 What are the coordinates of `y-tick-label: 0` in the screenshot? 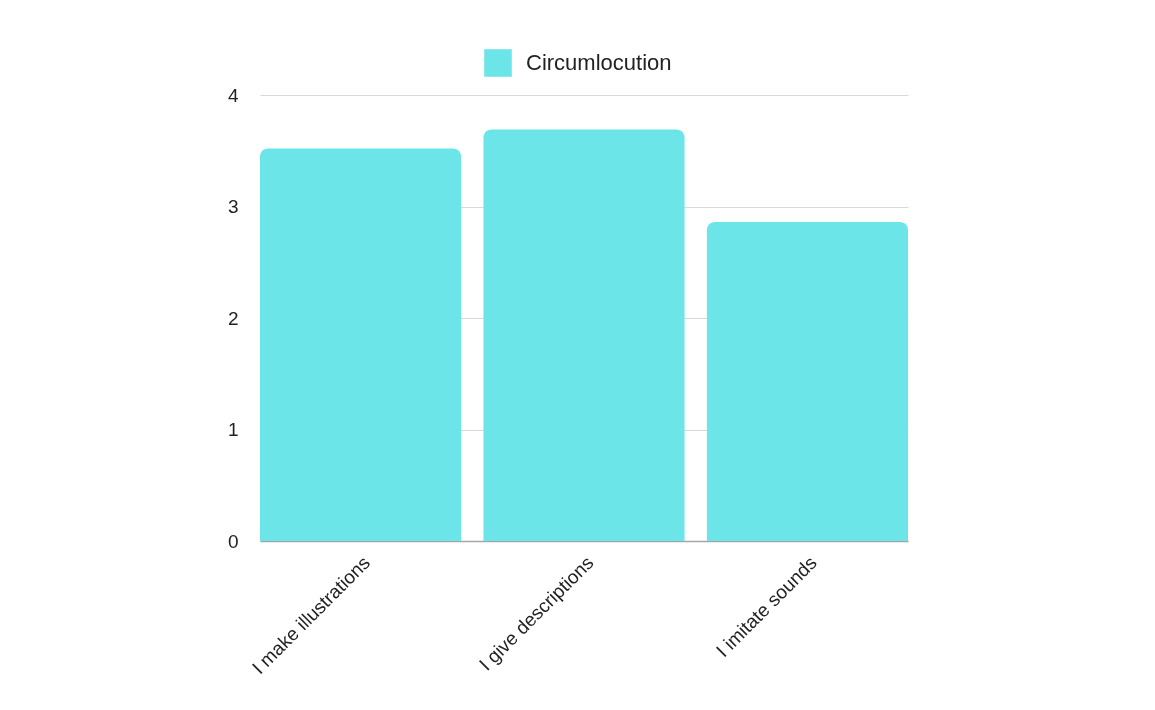 It's located at (233, 541).